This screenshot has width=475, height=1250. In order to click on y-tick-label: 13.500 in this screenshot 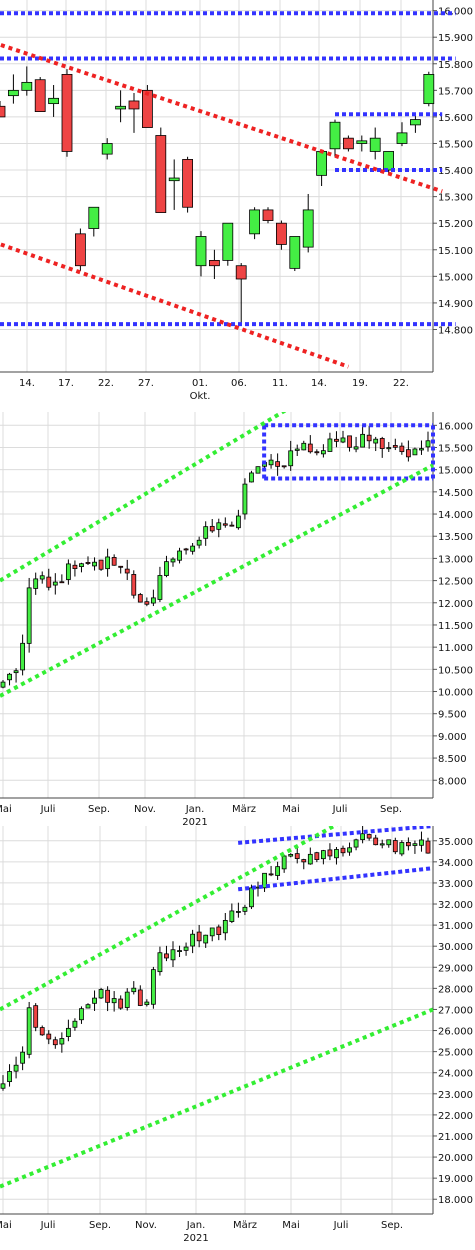, I will do `click(455, 537)`.